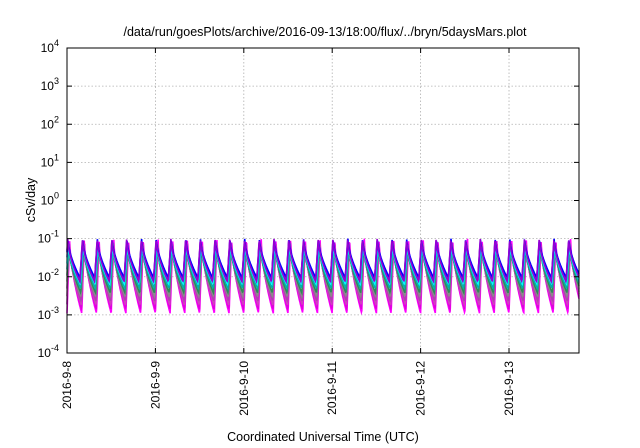  I want to click on y-axis-label: cSv/day, so click(31, 199).